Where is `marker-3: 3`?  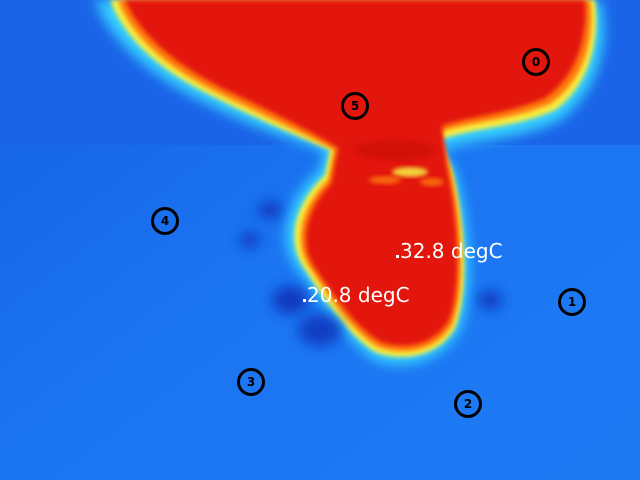
marker-3: 3 is located at coordinates (251, 382).